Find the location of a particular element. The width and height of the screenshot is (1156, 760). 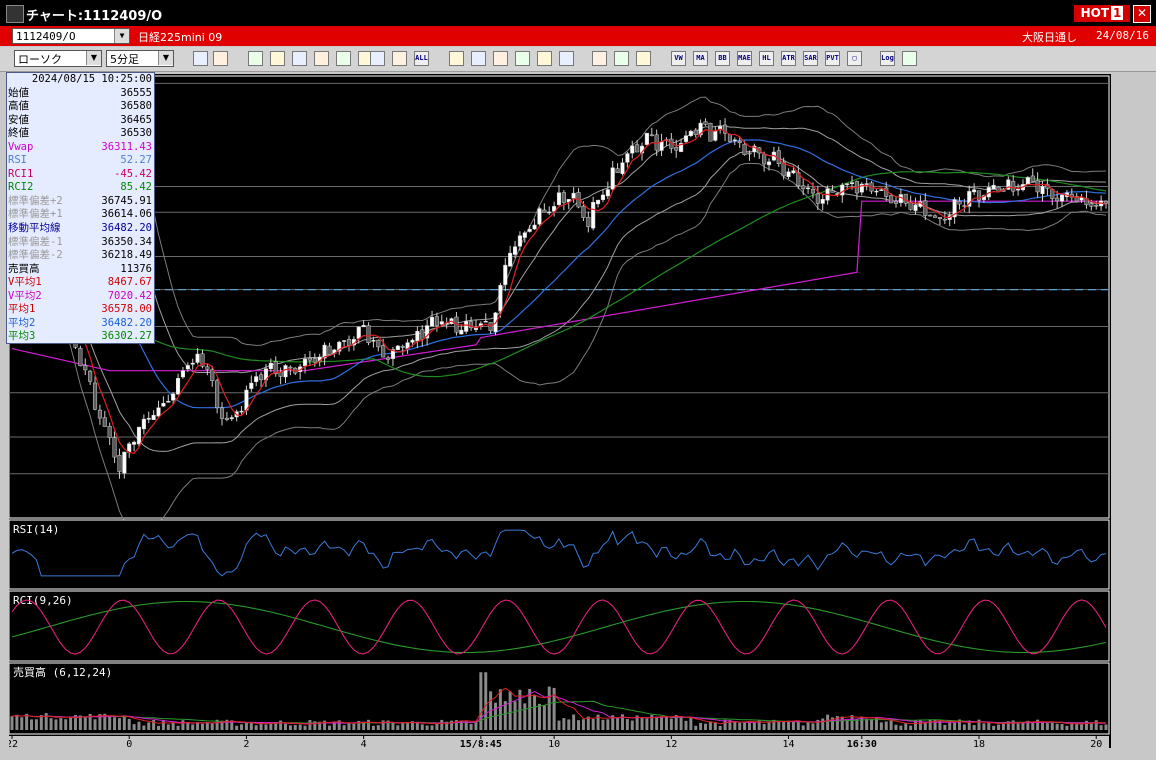

cross-icon is located at coordinates (277, 58).